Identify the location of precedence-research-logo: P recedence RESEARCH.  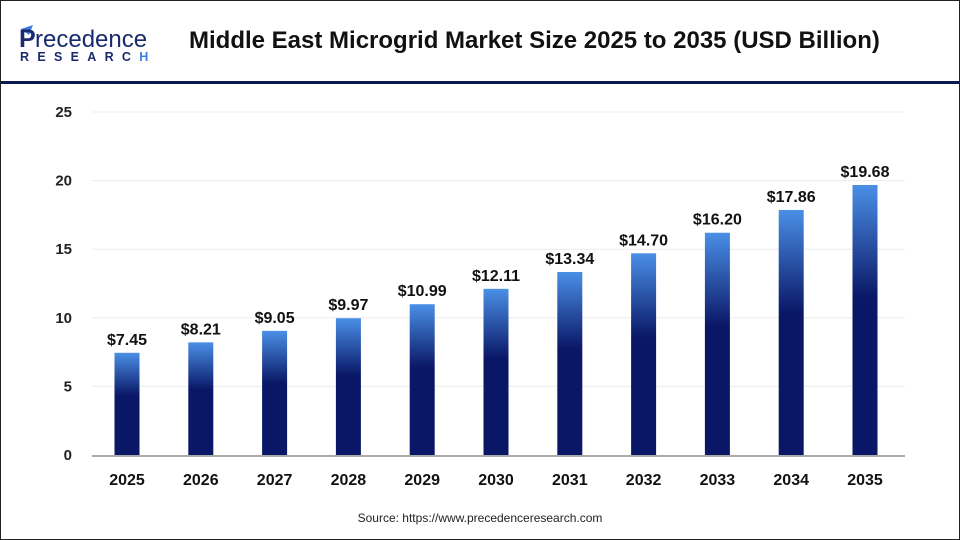
(89, 44).